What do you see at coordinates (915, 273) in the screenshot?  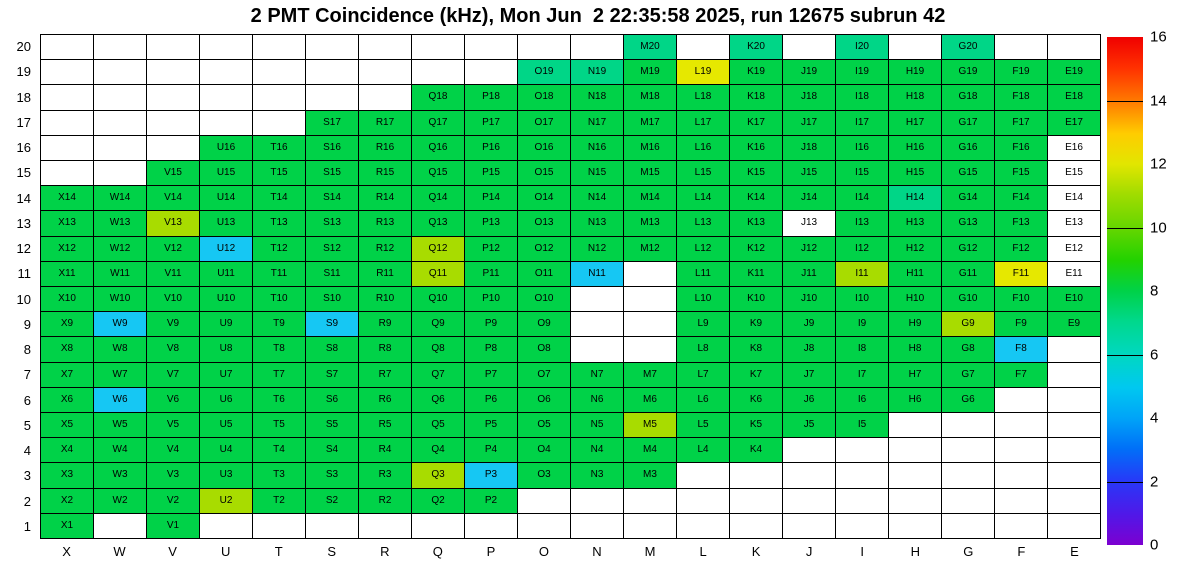 I see `grid-cell: H11` at bounding box center [915, 273].